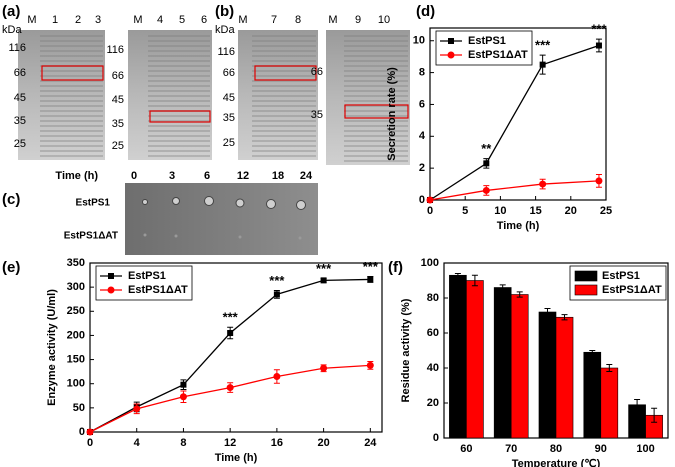 This screenshot has width=675, height=467. I want to click on lane-label: 10, so click(384, 20).